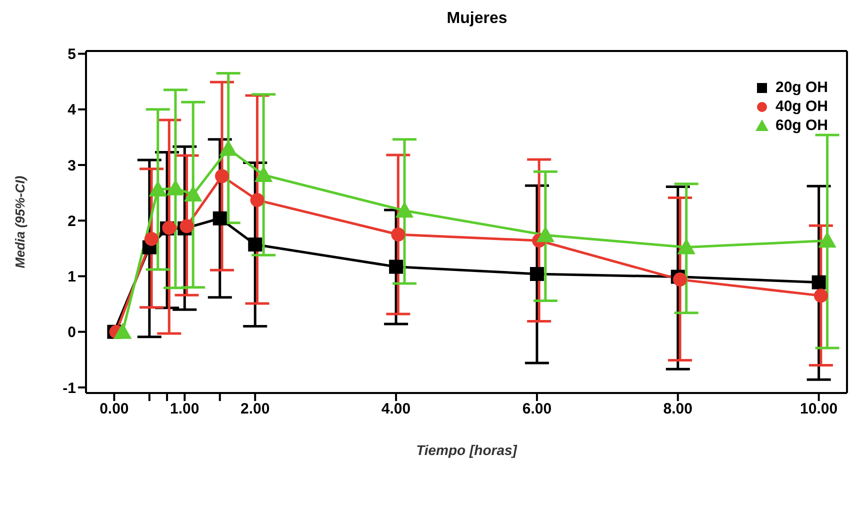 Image resolution: width=853 pixels, height=527 pixels. What do you see at coordinates (69, 388) in the screenshot?
I see `y-tick-label: -1` at bounding box center [69, 388].